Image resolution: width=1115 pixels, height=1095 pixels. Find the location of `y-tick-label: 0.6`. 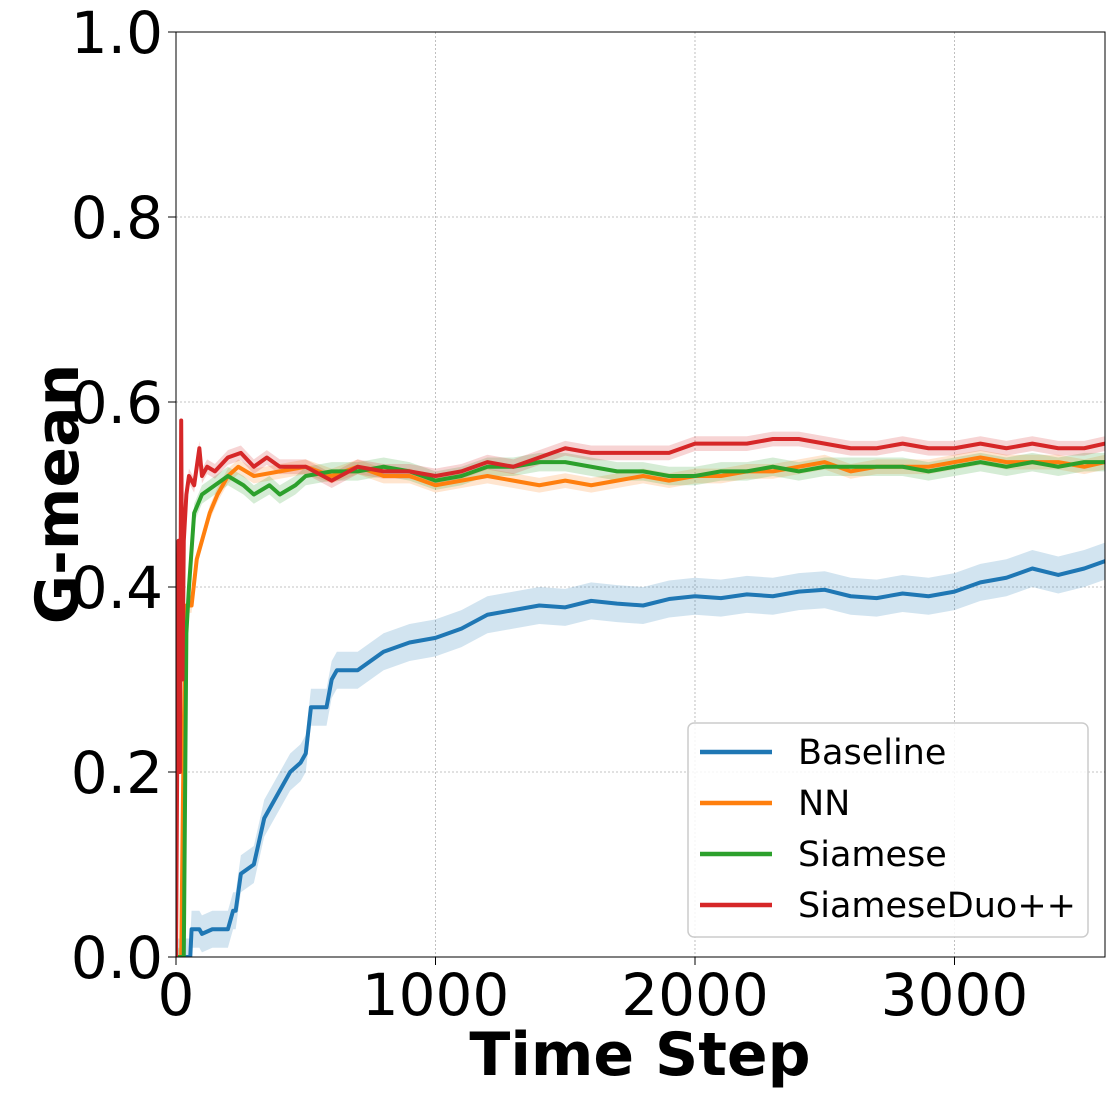

y-tick-label: 0.6 is located at coordinates (117, 403).